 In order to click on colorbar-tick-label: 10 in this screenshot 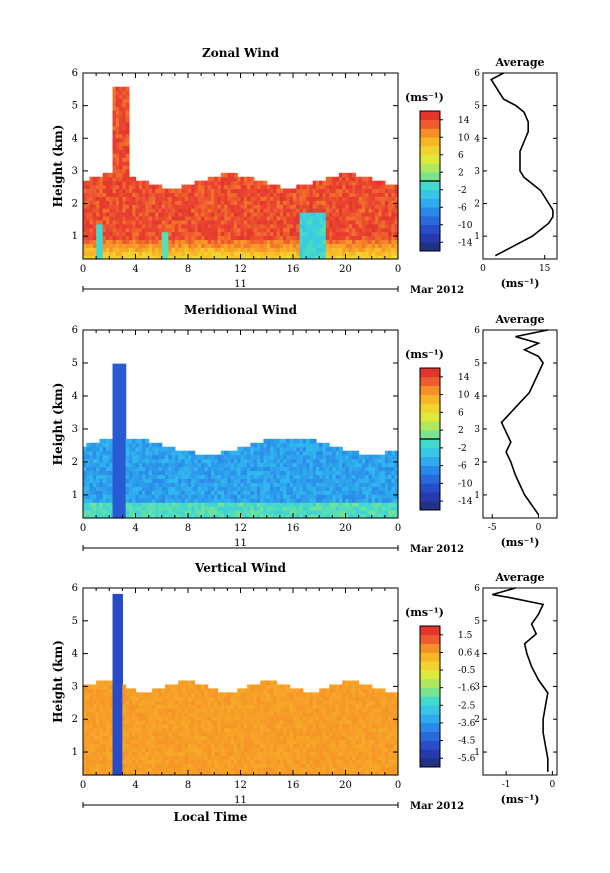, I will do `click(464, 396)`.